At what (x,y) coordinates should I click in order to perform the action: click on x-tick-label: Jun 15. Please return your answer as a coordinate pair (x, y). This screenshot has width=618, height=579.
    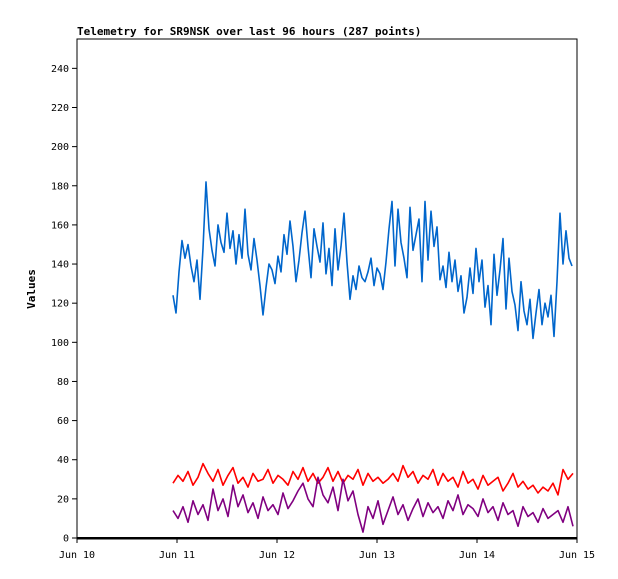
    Looking at the image, I should click on (577, 555).